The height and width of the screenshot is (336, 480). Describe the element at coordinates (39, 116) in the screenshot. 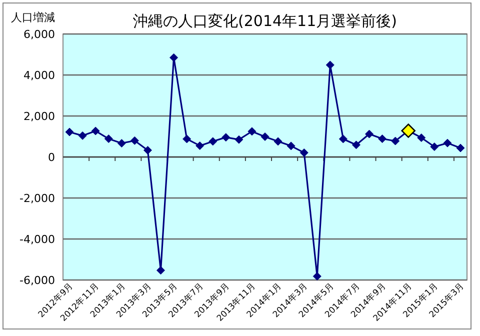

I see `y-tick-label: 2,000` at that location.